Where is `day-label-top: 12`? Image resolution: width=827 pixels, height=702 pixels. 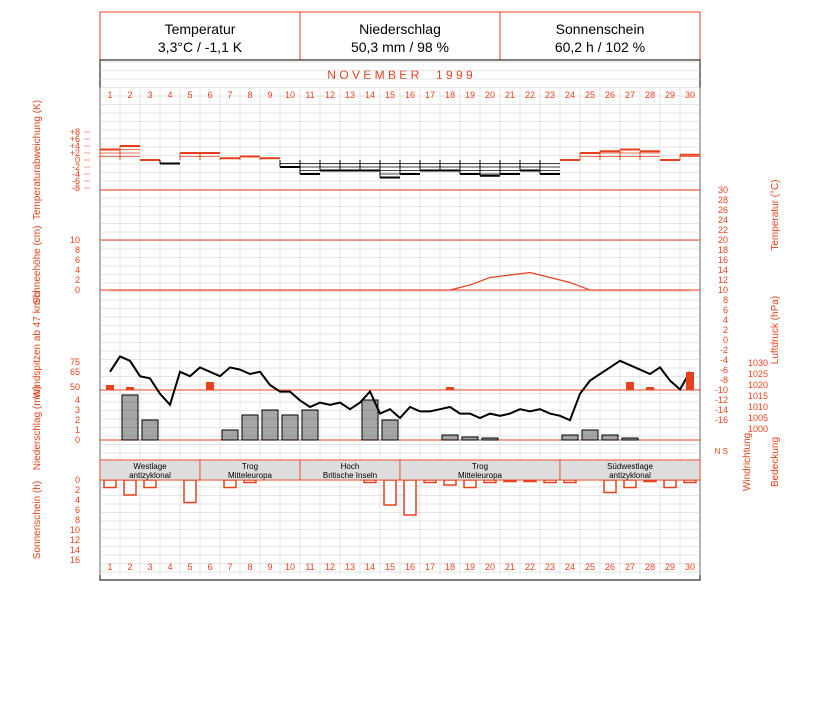 day-label-top: 12 is located at coordinates (330, 95).